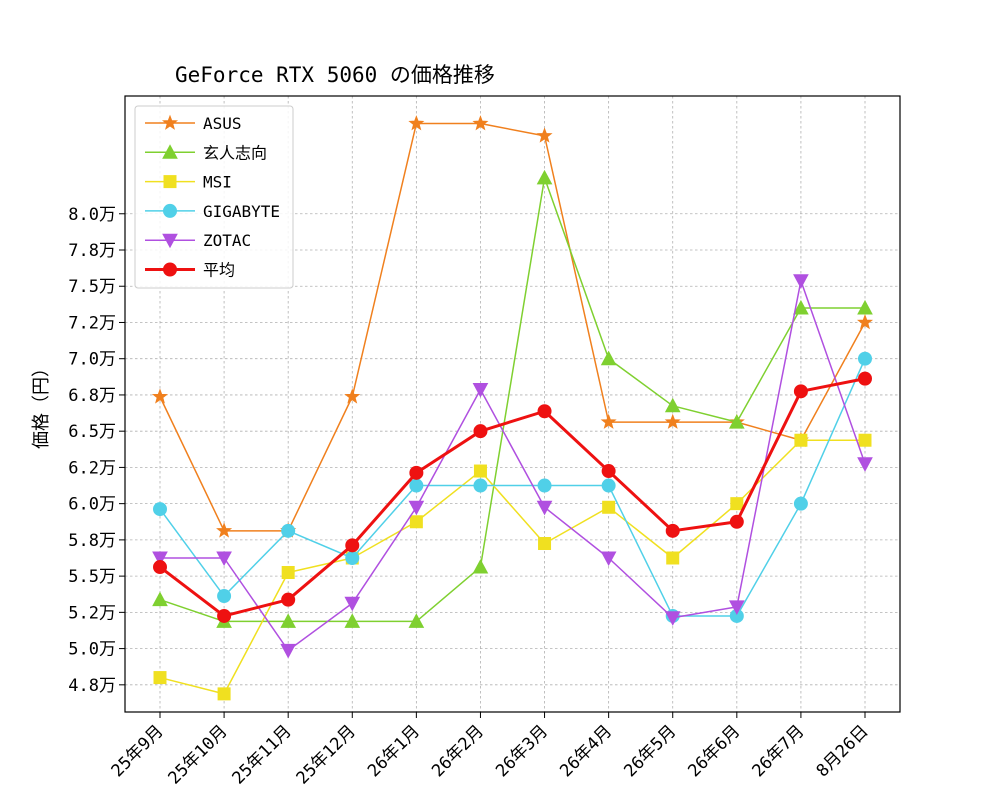 The height and width of the screenshot is (800, 1000). Describe the element at coordinates (235, 152) in the screenshot. I see `legend-label: 玄人志向` at that location.